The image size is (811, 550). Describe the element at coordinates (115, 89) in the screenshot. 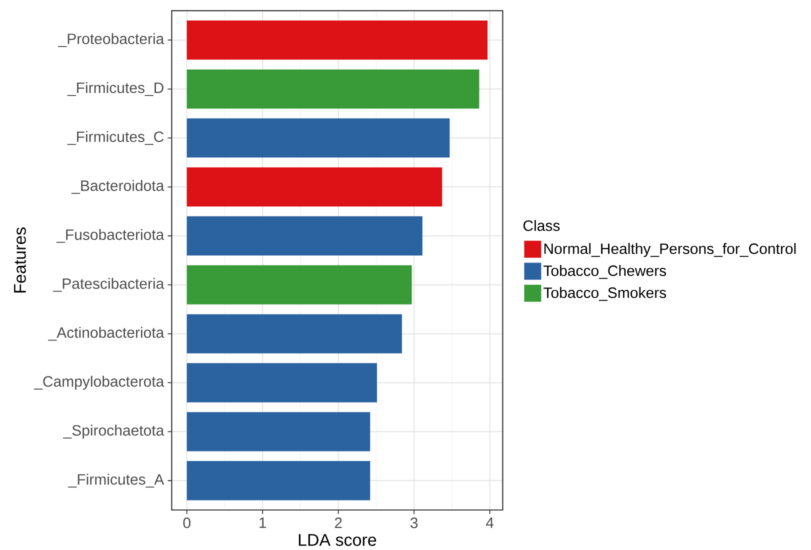

I see `y-tick-label: _Firmicutes_D` at that location.